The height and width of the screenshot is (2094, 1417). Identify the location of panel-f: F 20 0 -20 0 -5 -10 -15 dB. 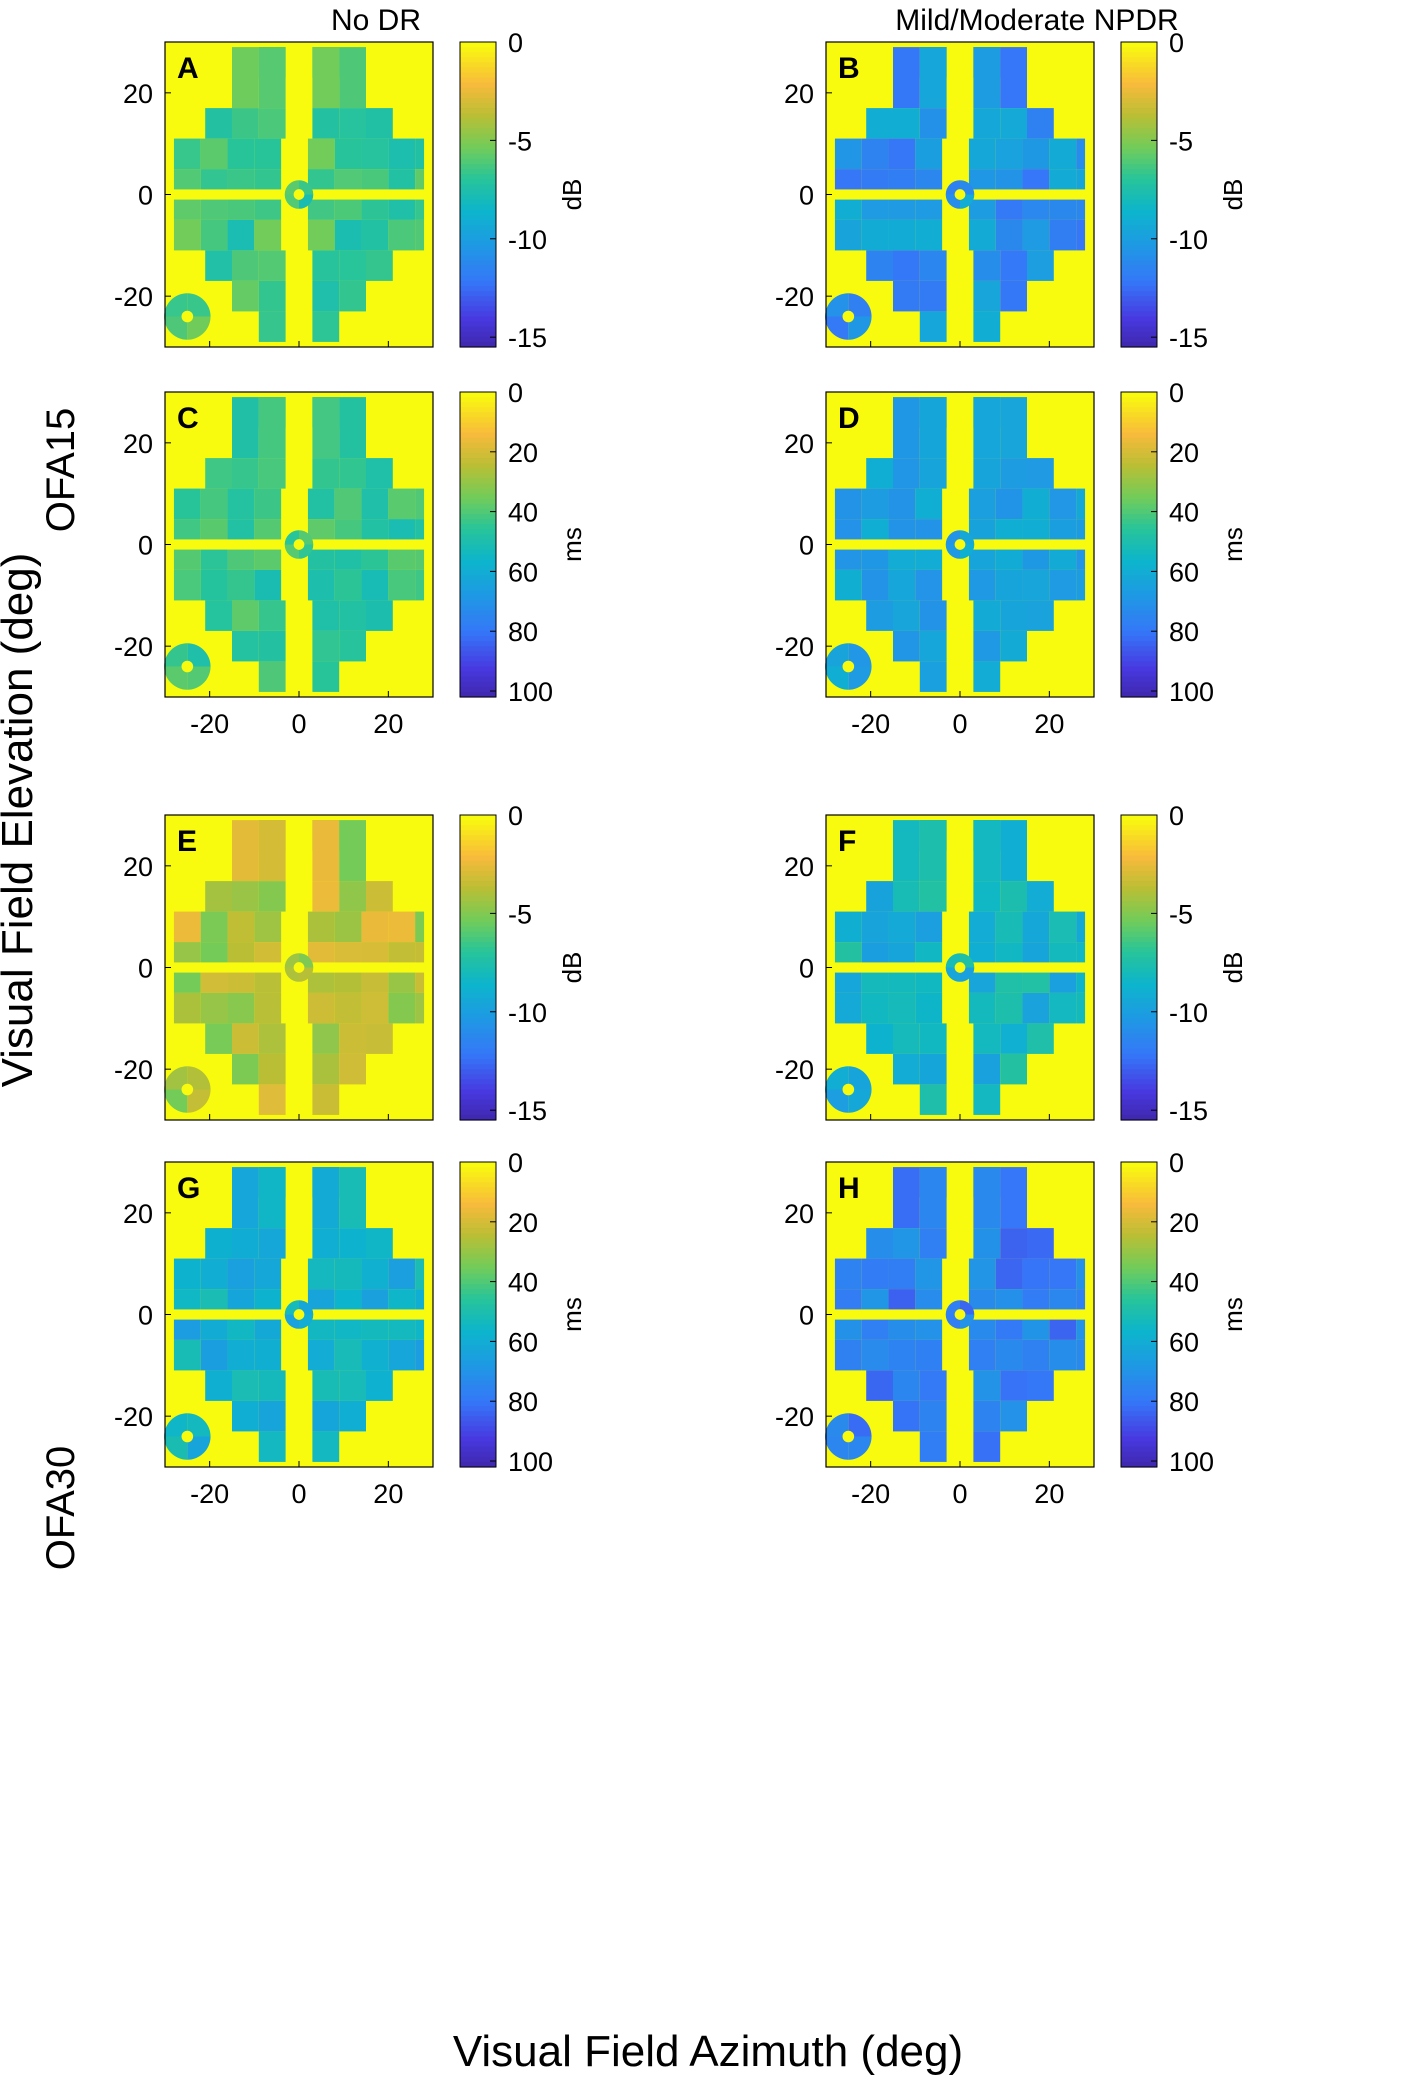
(1011, 963).